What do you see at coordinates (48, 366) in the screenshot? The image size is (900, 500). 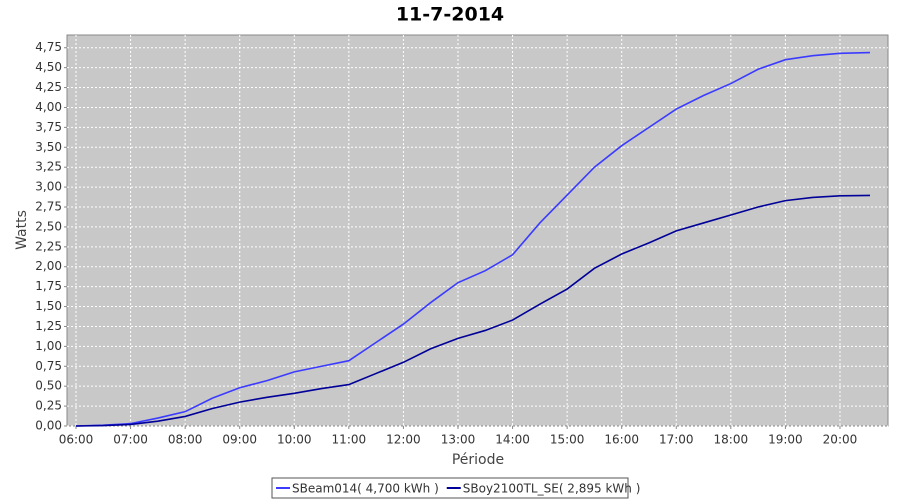 I see `y-tick-label: 0,75` at bounding box center [48, 366].